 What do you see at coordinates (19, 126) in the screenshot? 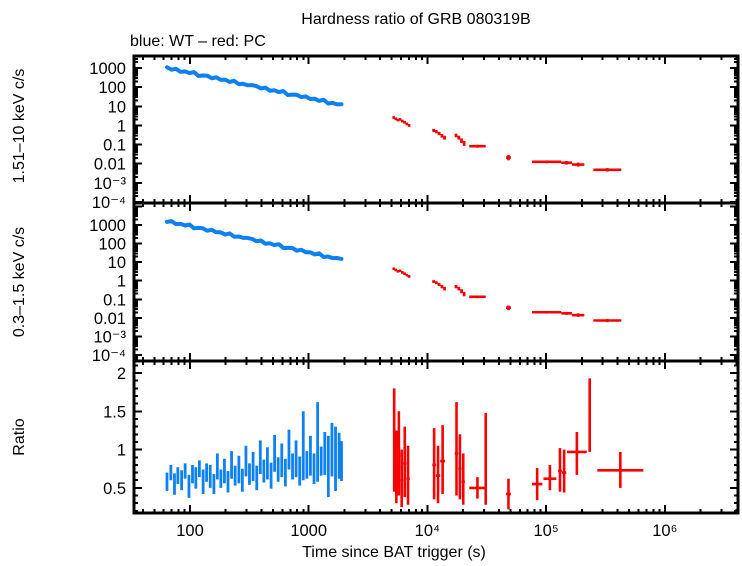
I see `y-axis-label-hard-band: 1.51–10 keV c/s` at bounding box center [19, 126].